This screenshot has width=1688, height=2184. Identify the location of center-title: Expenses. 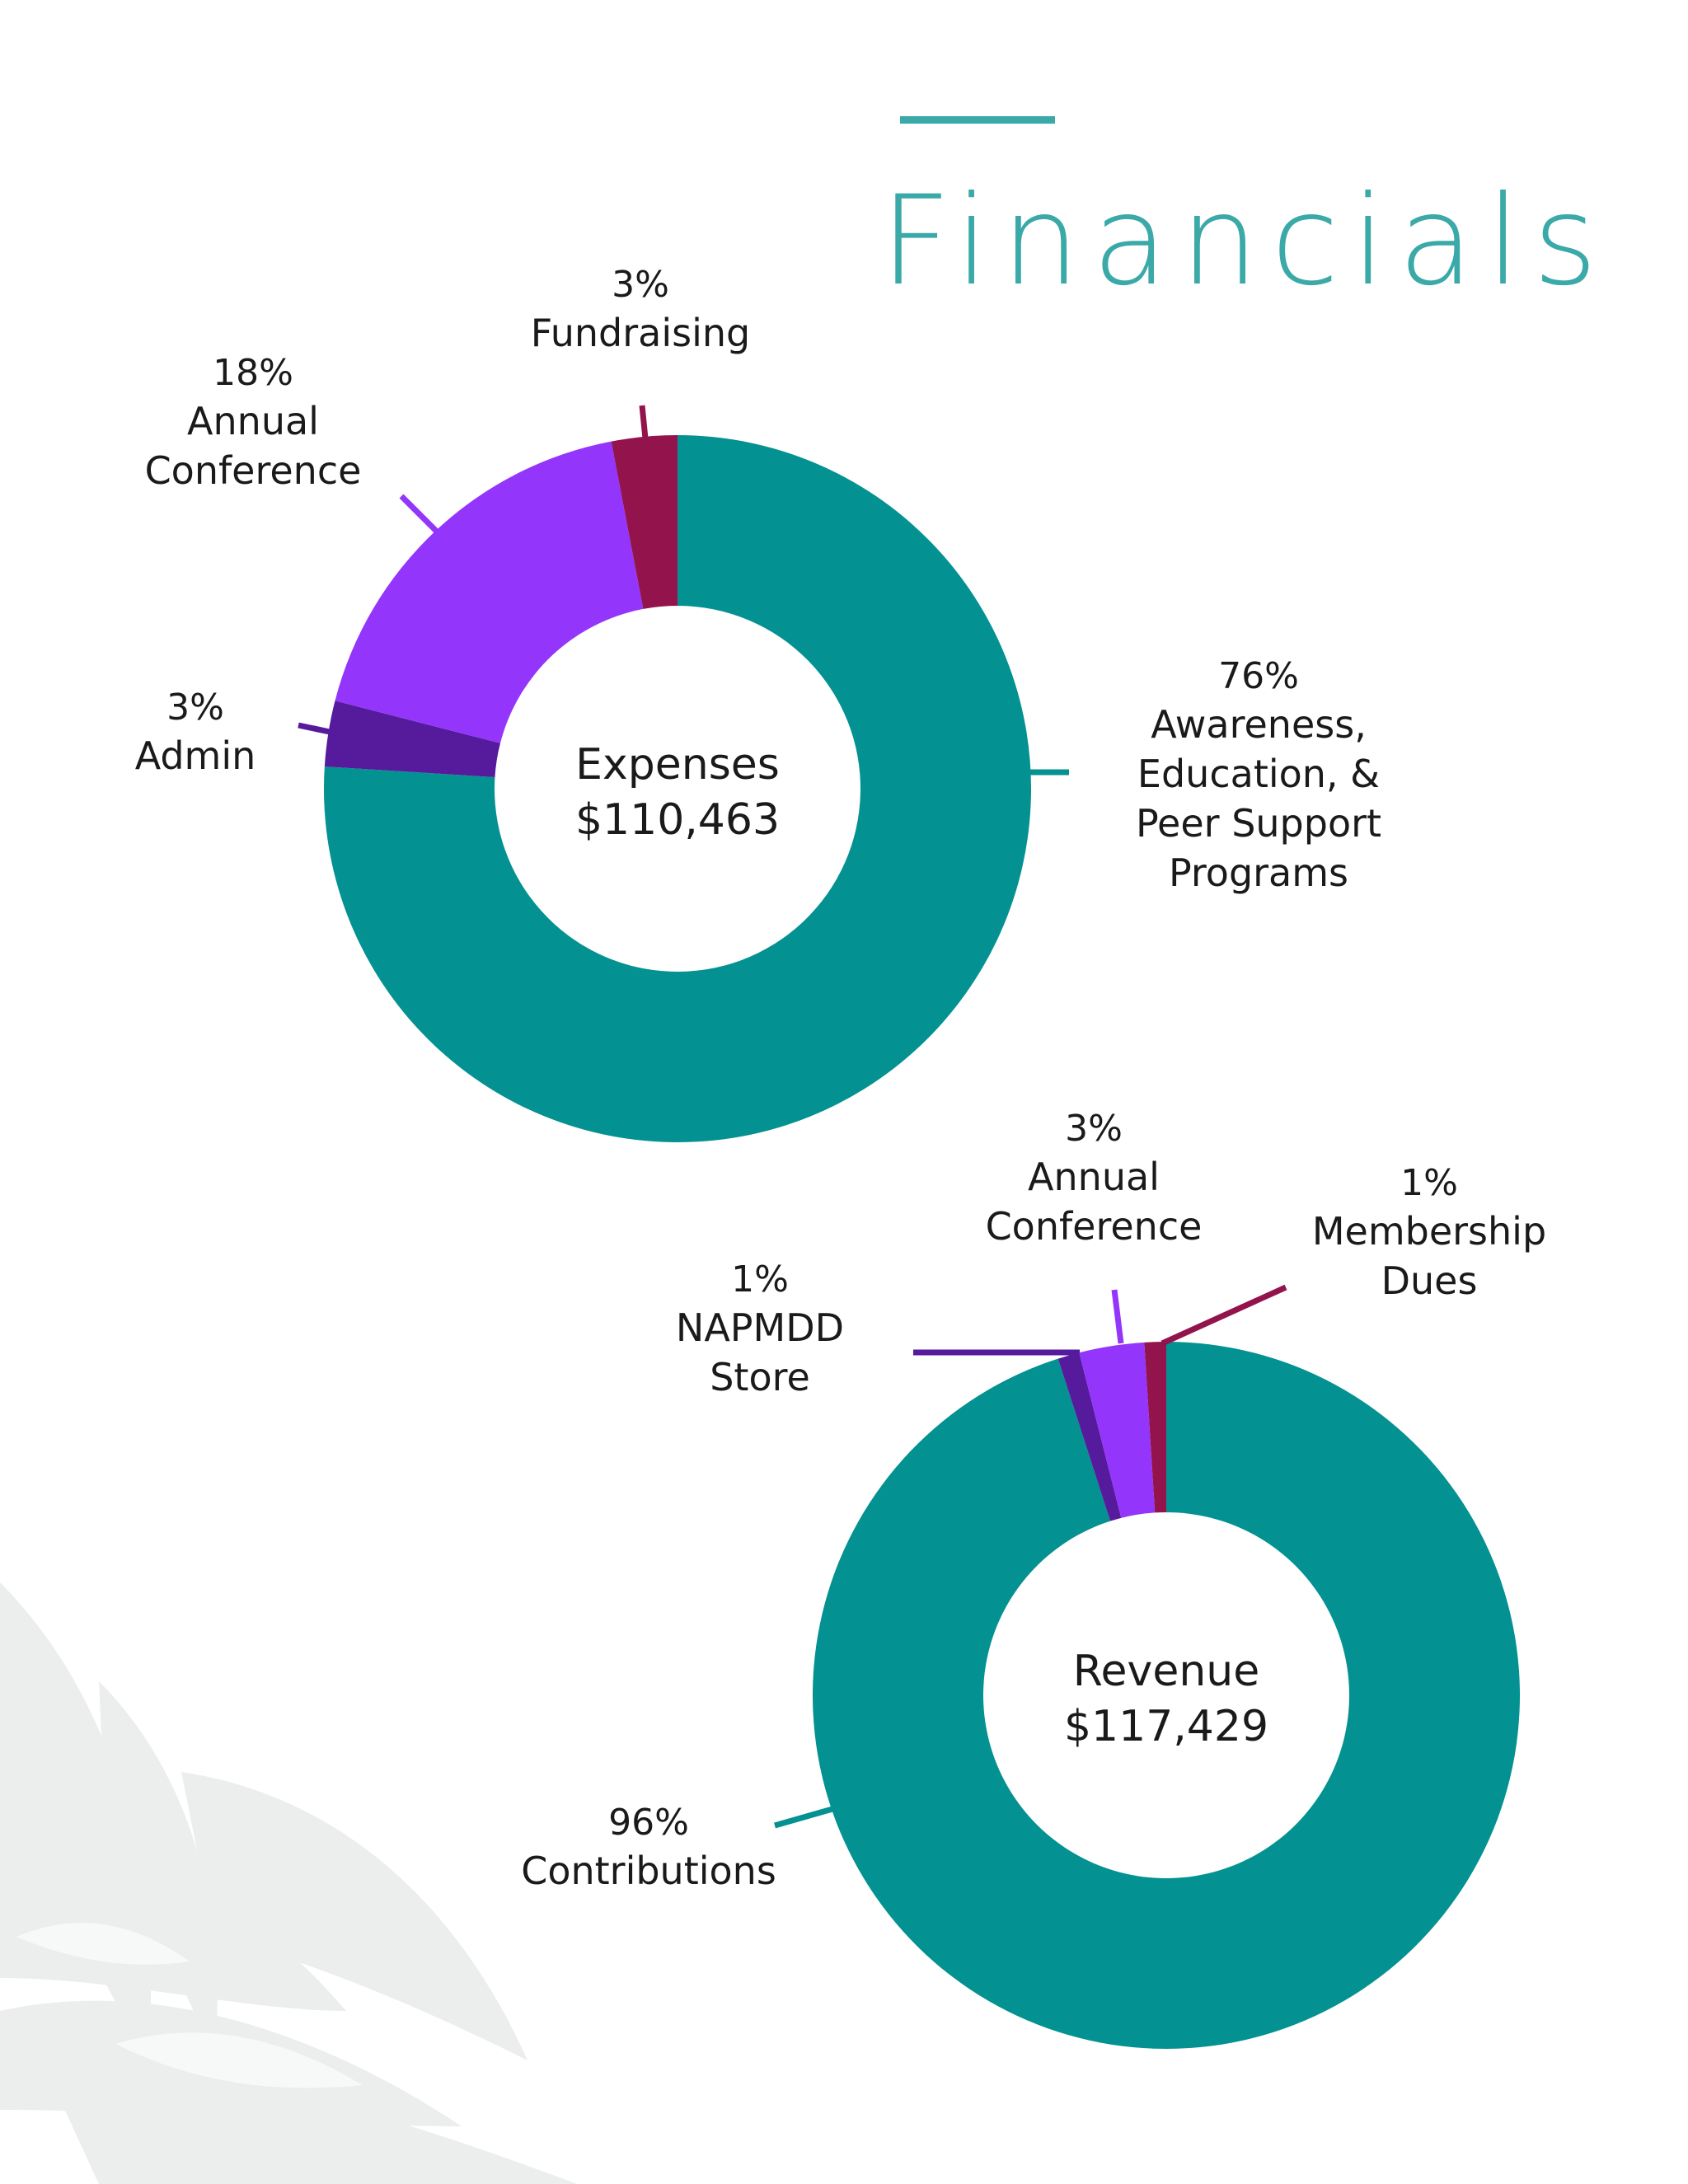
(678, 765).